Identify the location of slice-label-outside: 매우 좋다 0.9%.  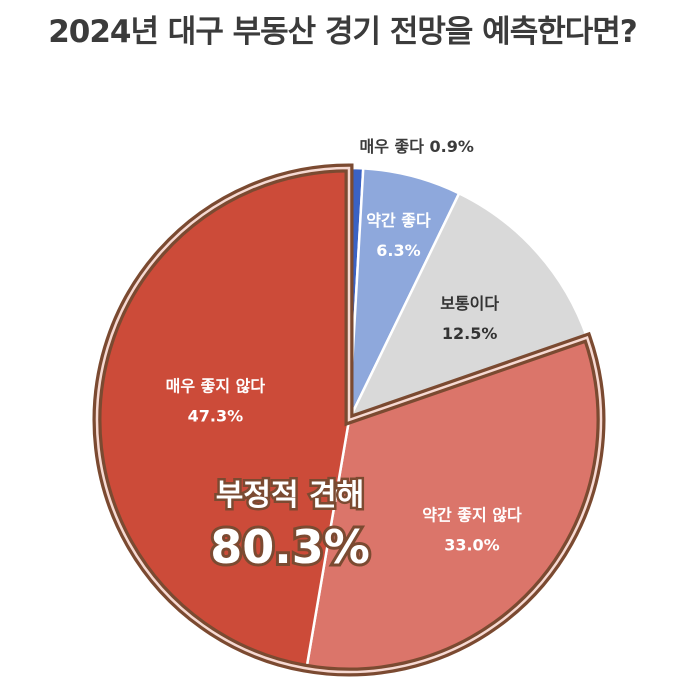
(417, 146).